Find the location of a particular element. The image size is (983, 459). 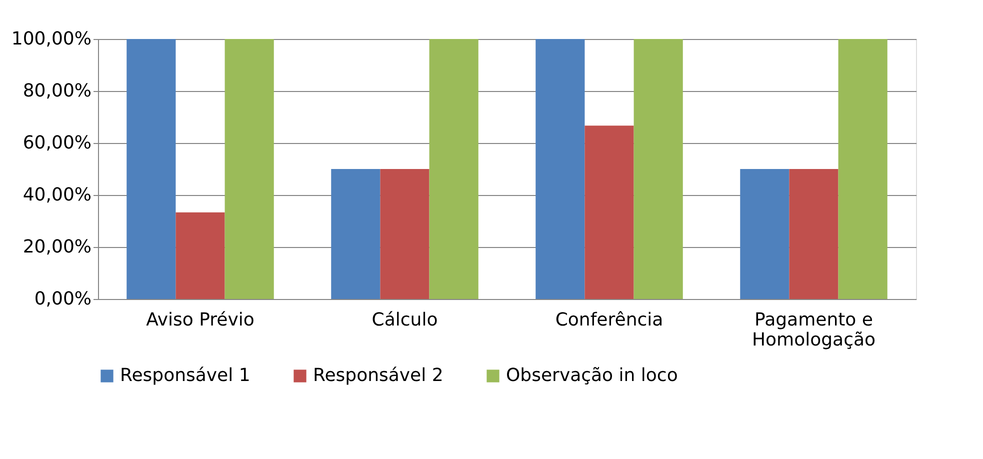

y-tick-label: 80,00% is located at coordinates (57, 91).